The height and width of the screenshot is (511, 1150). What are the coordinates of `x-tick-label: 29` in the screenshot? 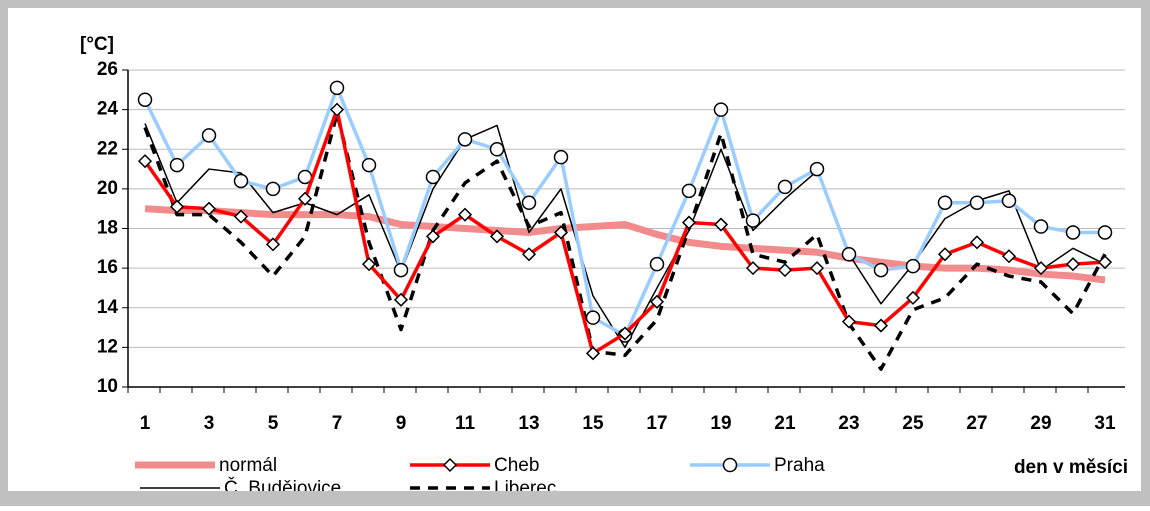 It's located at (1040, 423).